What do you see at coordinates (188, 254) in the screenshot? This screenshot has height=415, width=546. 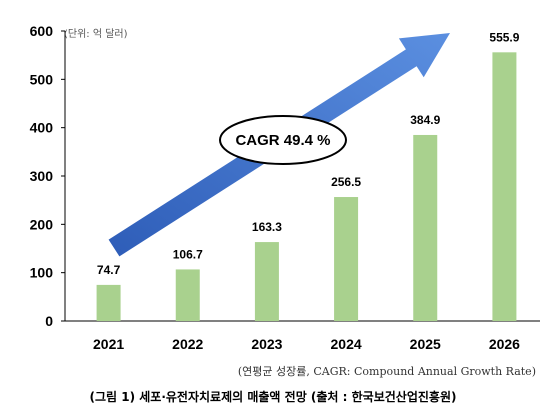 I see `data-label: 106.7` at bounding box center [188, 254].